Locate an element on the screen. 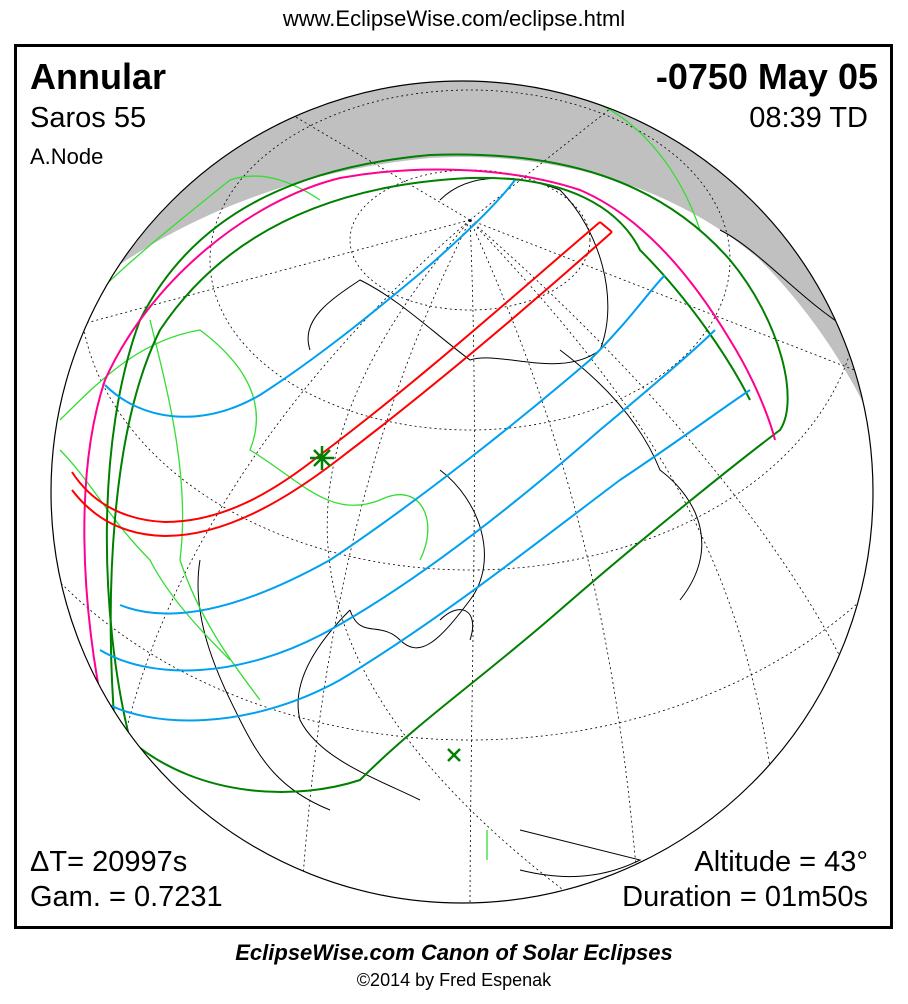 Image resolution: width=908 pixels, height=1004 pixels. saros-number: Saros 55 is located at coordinates (88, 118).